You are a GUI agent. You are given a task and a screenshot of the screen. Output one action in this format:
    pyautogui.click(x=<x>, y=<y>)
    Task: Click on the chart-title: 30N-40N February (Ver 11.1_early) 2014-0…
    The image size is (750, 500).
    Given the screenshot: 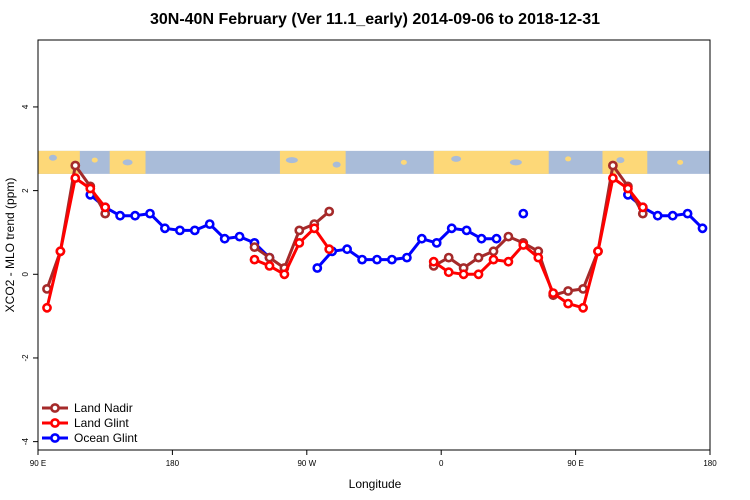 What is the action you would take?
    pyautogui.click(x=375, y=19)
    